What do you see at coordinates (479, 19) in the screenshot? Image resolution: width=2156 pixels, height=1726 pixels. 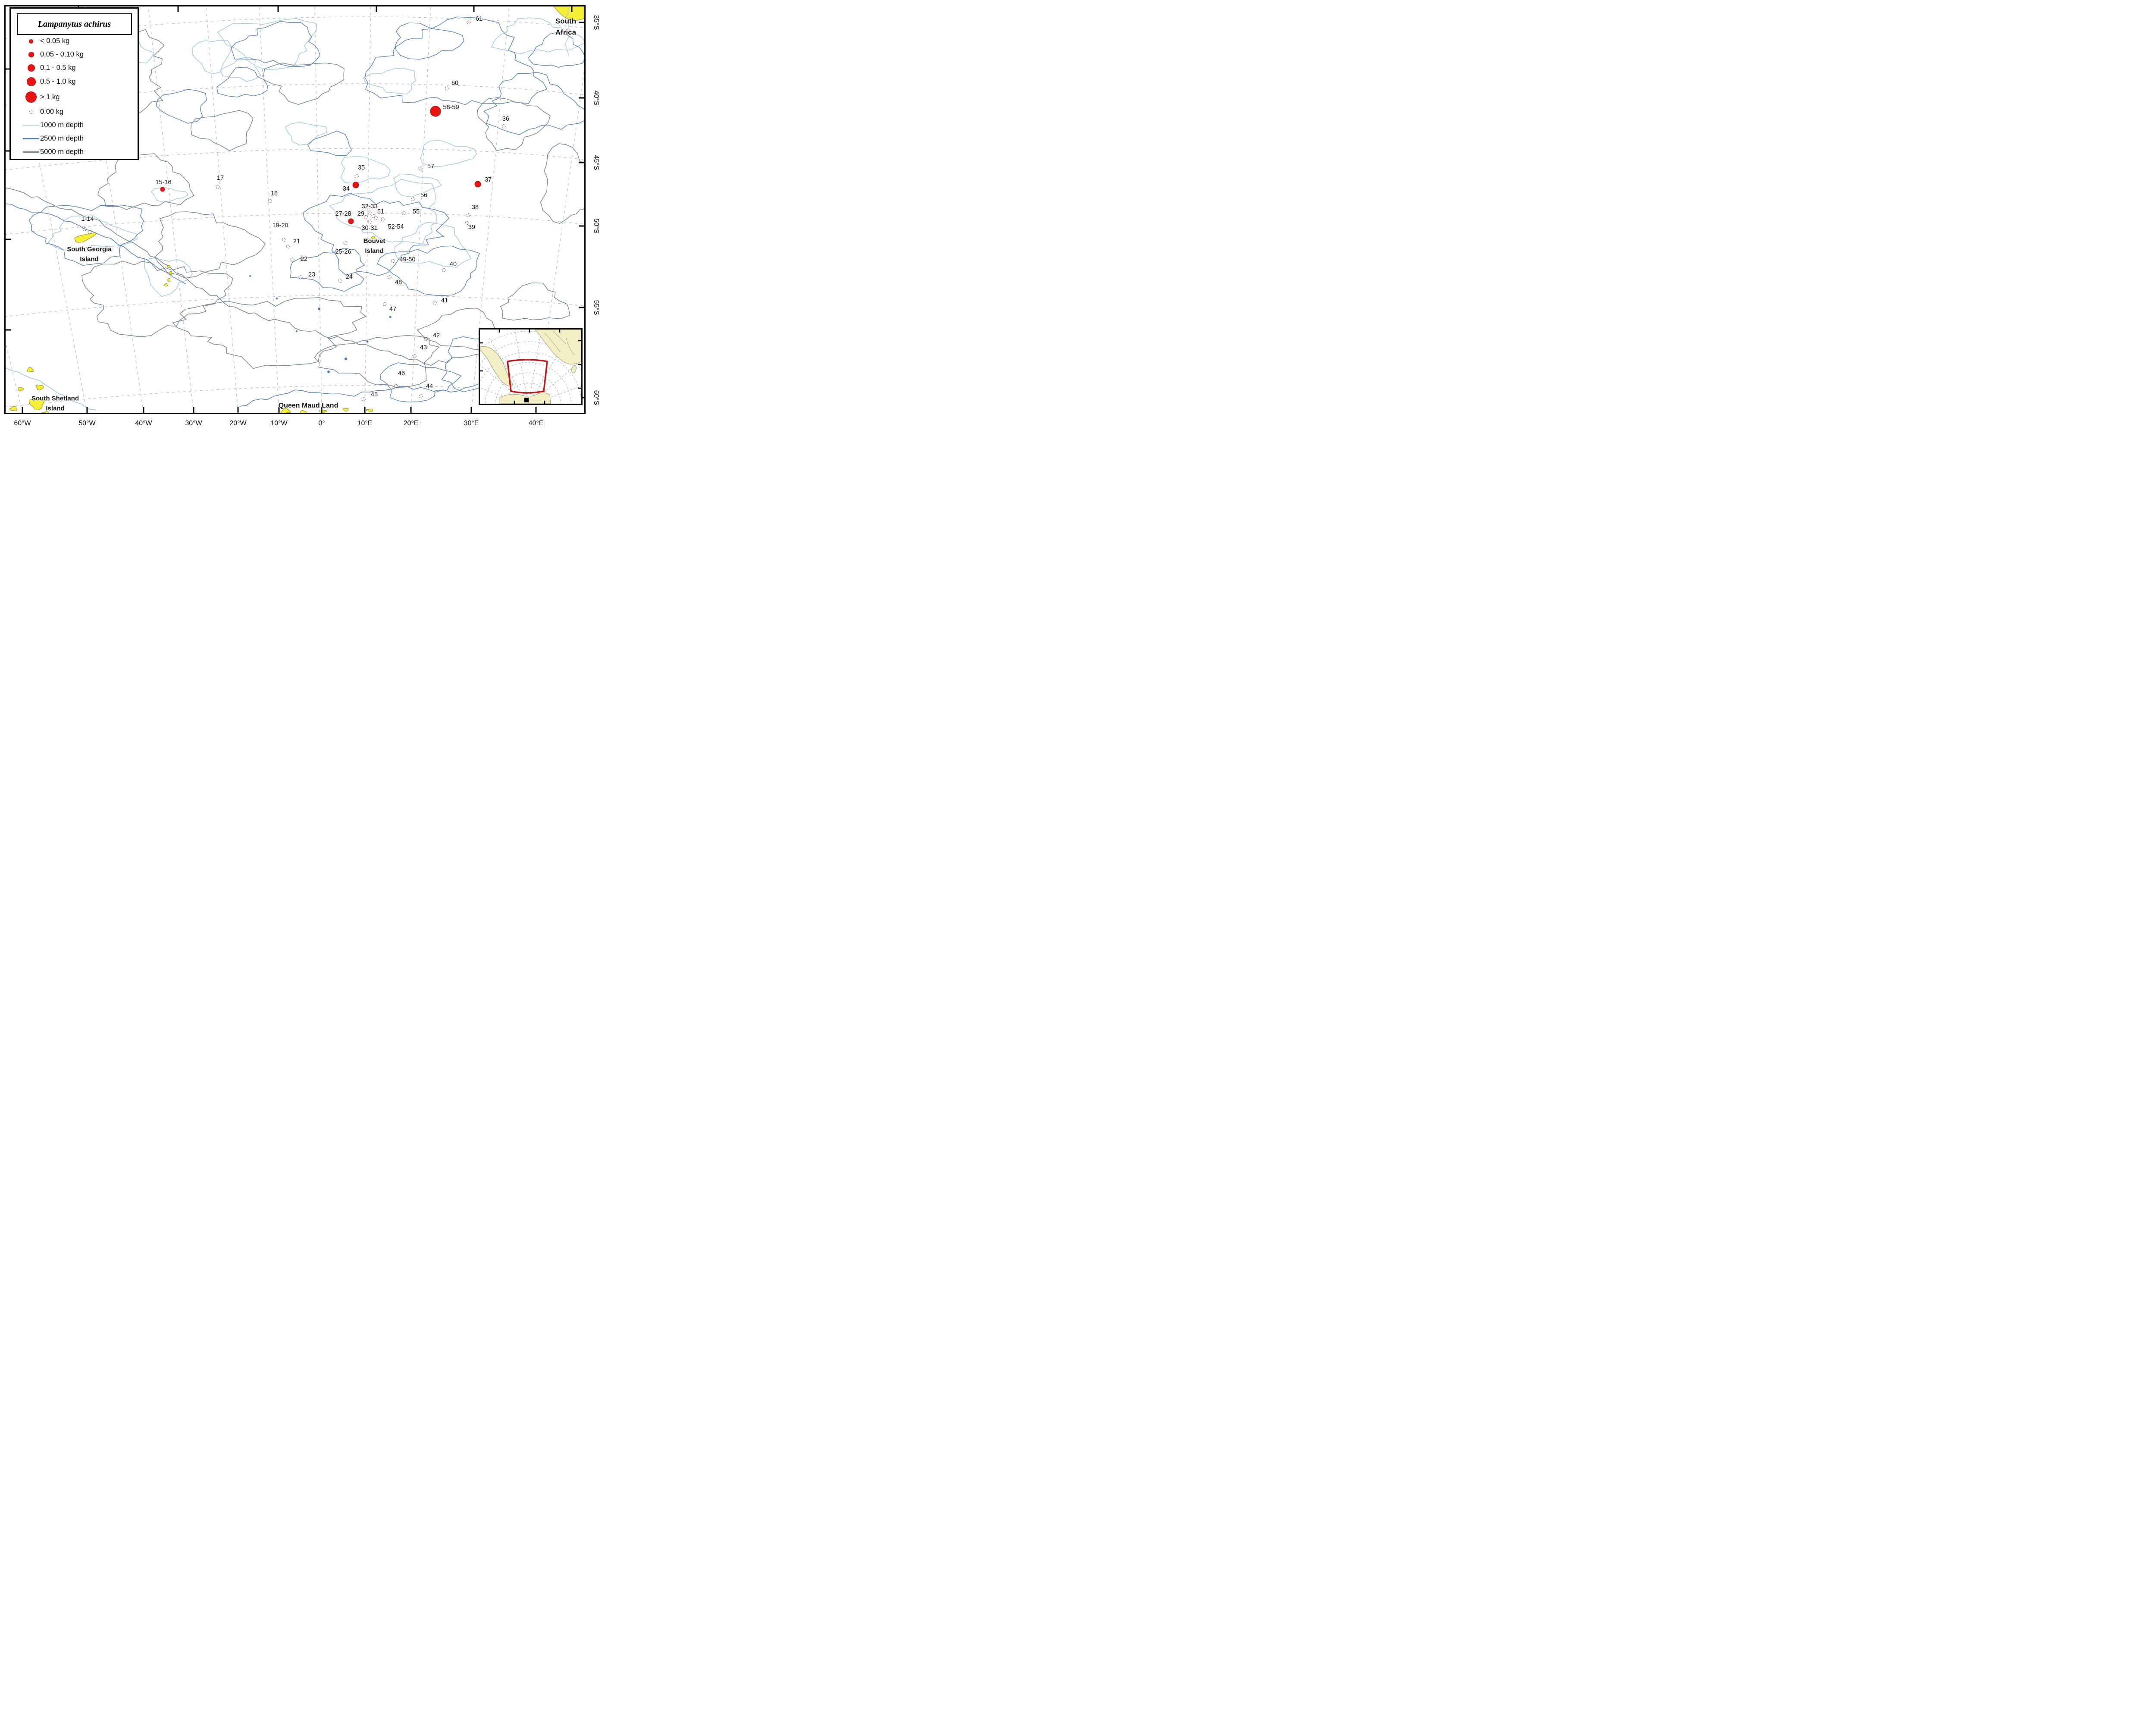 I see `station-label-61: 61` at bounding box center [479, 19].